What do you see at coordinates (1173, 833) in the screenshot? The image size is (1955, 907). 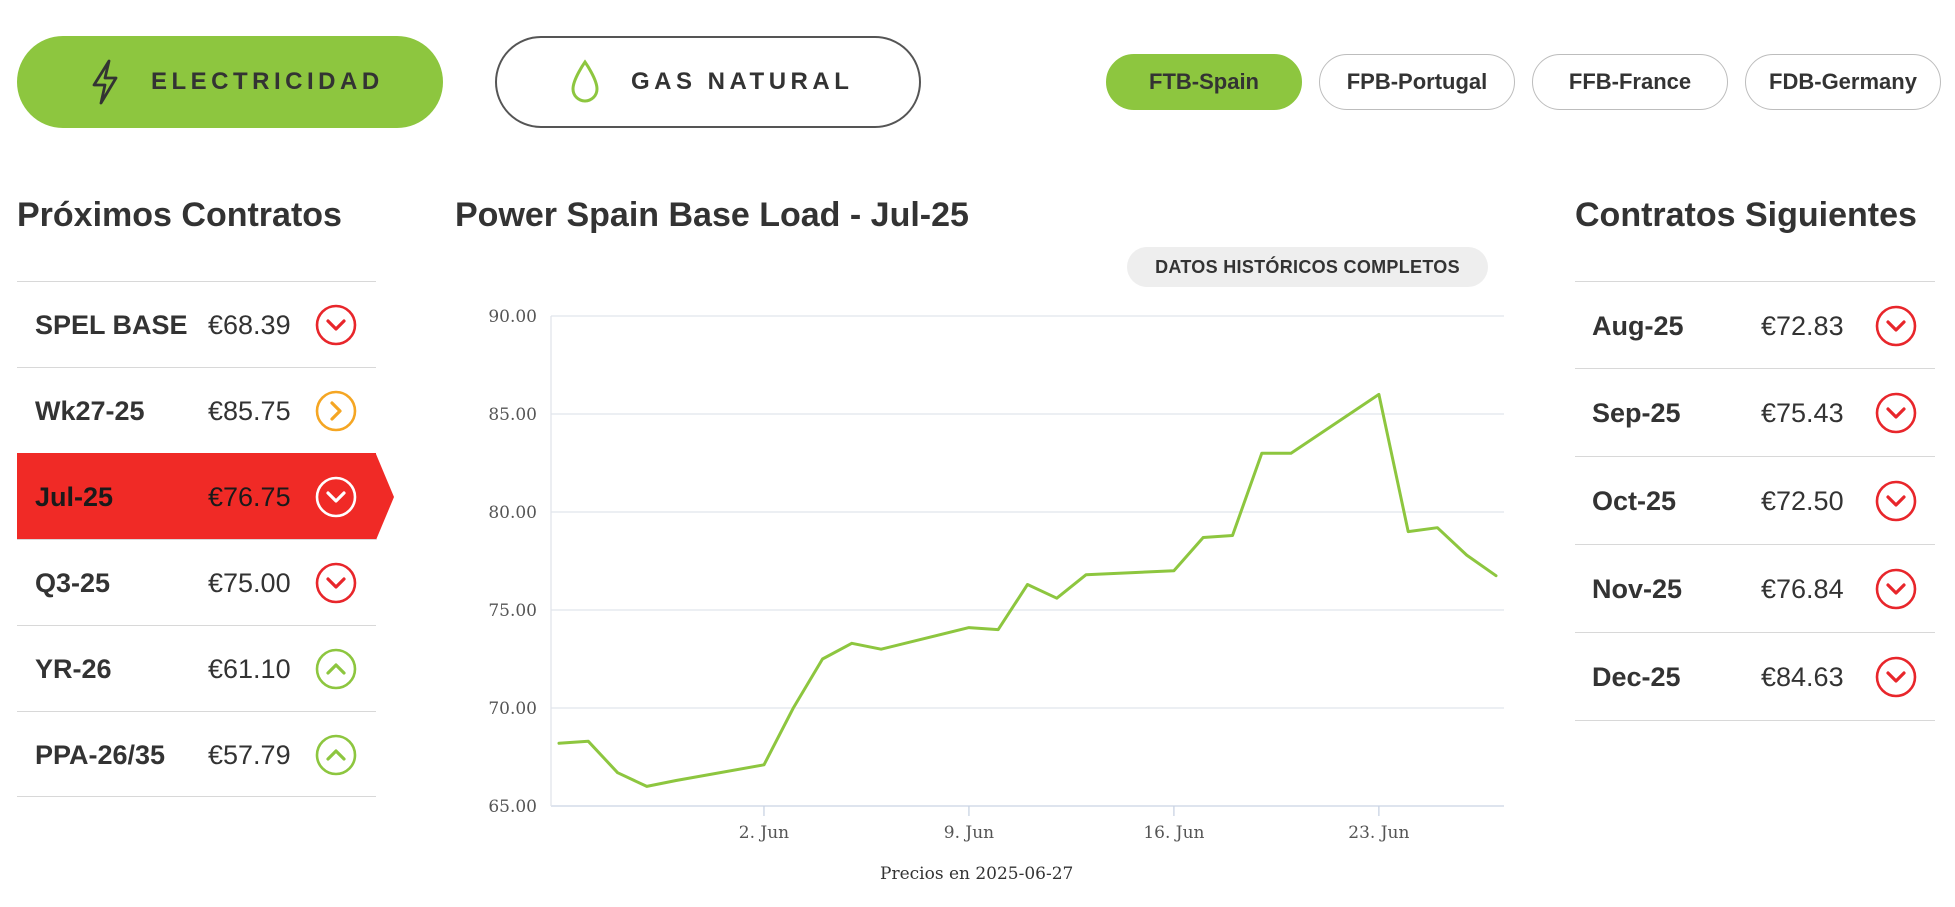 I see `x-tick-label: 16. Jun` at bounding box center [1173, 833].